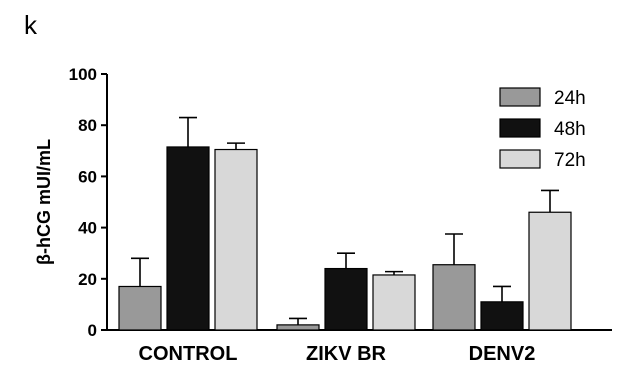  Describe the element at coordinates (502, 316) in the screenshot. I see `bar-48h-denv2` at that location.